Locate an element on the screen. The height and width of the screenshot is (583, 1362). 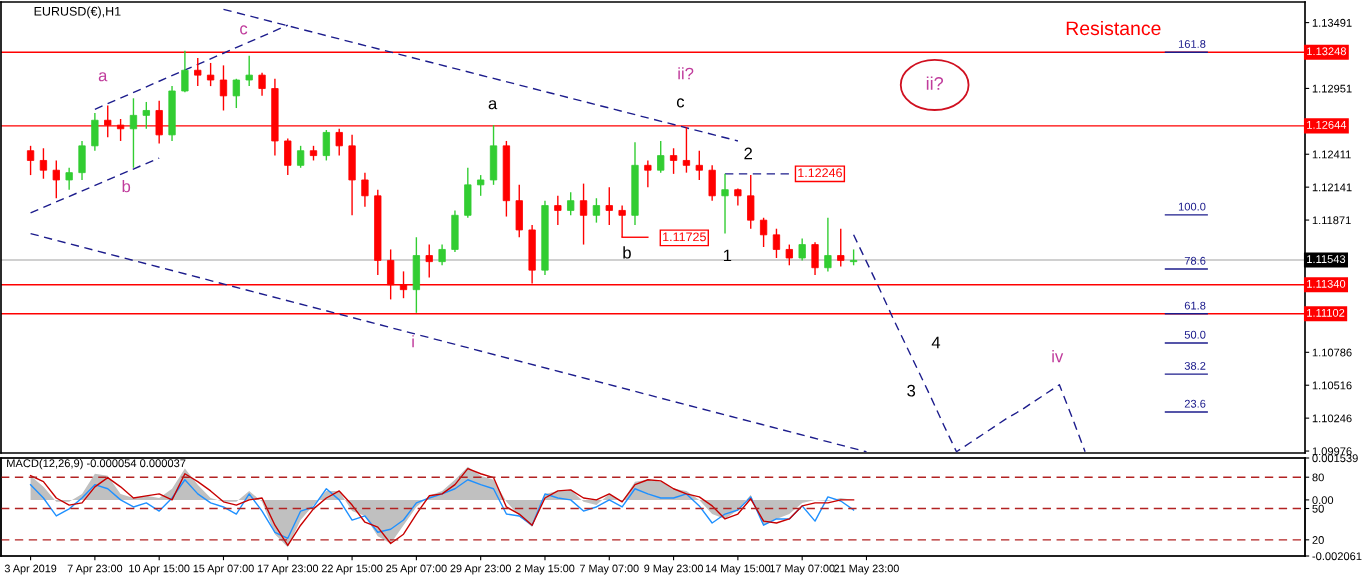
annotation: 4 is located at coordinates (936, 342).